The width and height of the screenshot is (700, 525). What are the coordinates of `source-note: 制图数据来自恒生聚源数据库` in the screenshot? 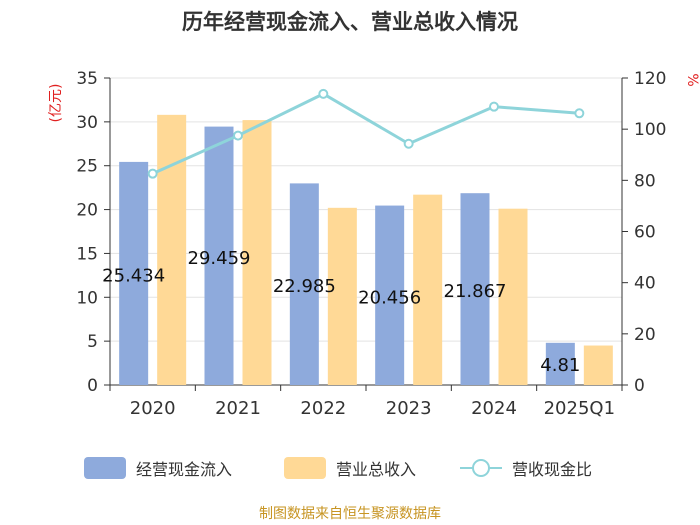 It's located at (350, 514).